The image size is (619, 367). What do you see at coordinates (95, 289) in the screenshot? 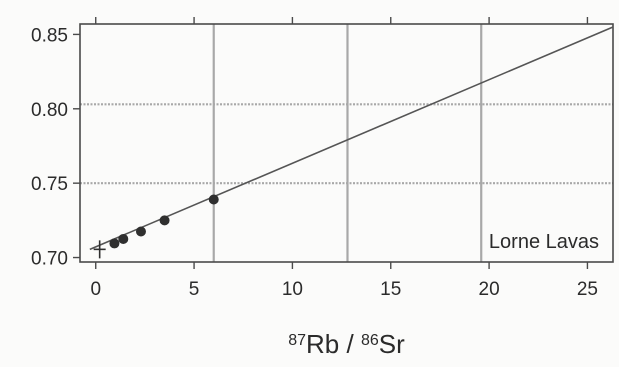
I see `x-axis-tick-label: 0` at bounding box center [95, 289].